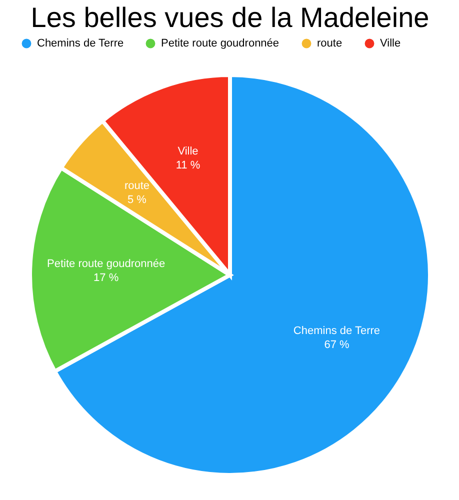 The width and height of the screenshot is (459, 500). What do you see at coordinates (336, 331) in the screenshot?
I see `slice-label: Chemins de Terre` at bounding box center [336, 331].